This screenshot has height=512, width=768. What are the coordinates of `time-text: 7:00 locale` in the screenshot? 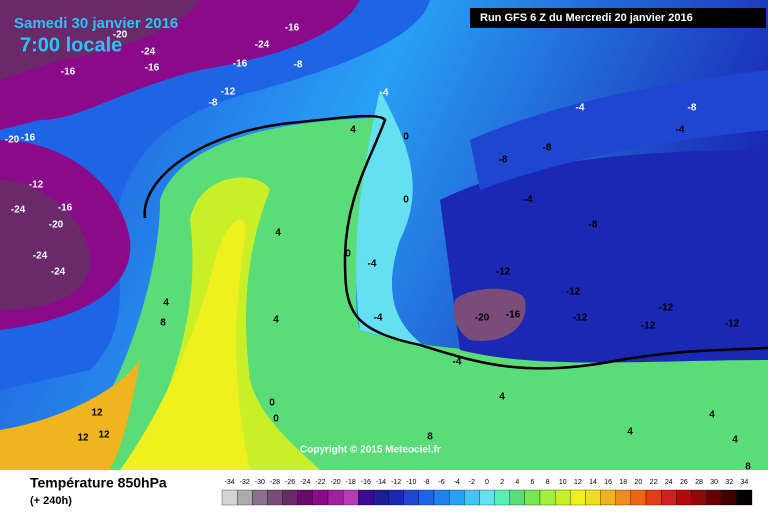 It's located at (71, 45).